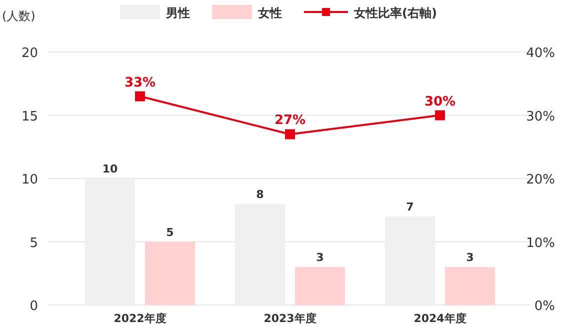  What do you see at coordinates (440, 102) in the screenshot?
I see `data-label: 30%` at bounding box center [440, 102].